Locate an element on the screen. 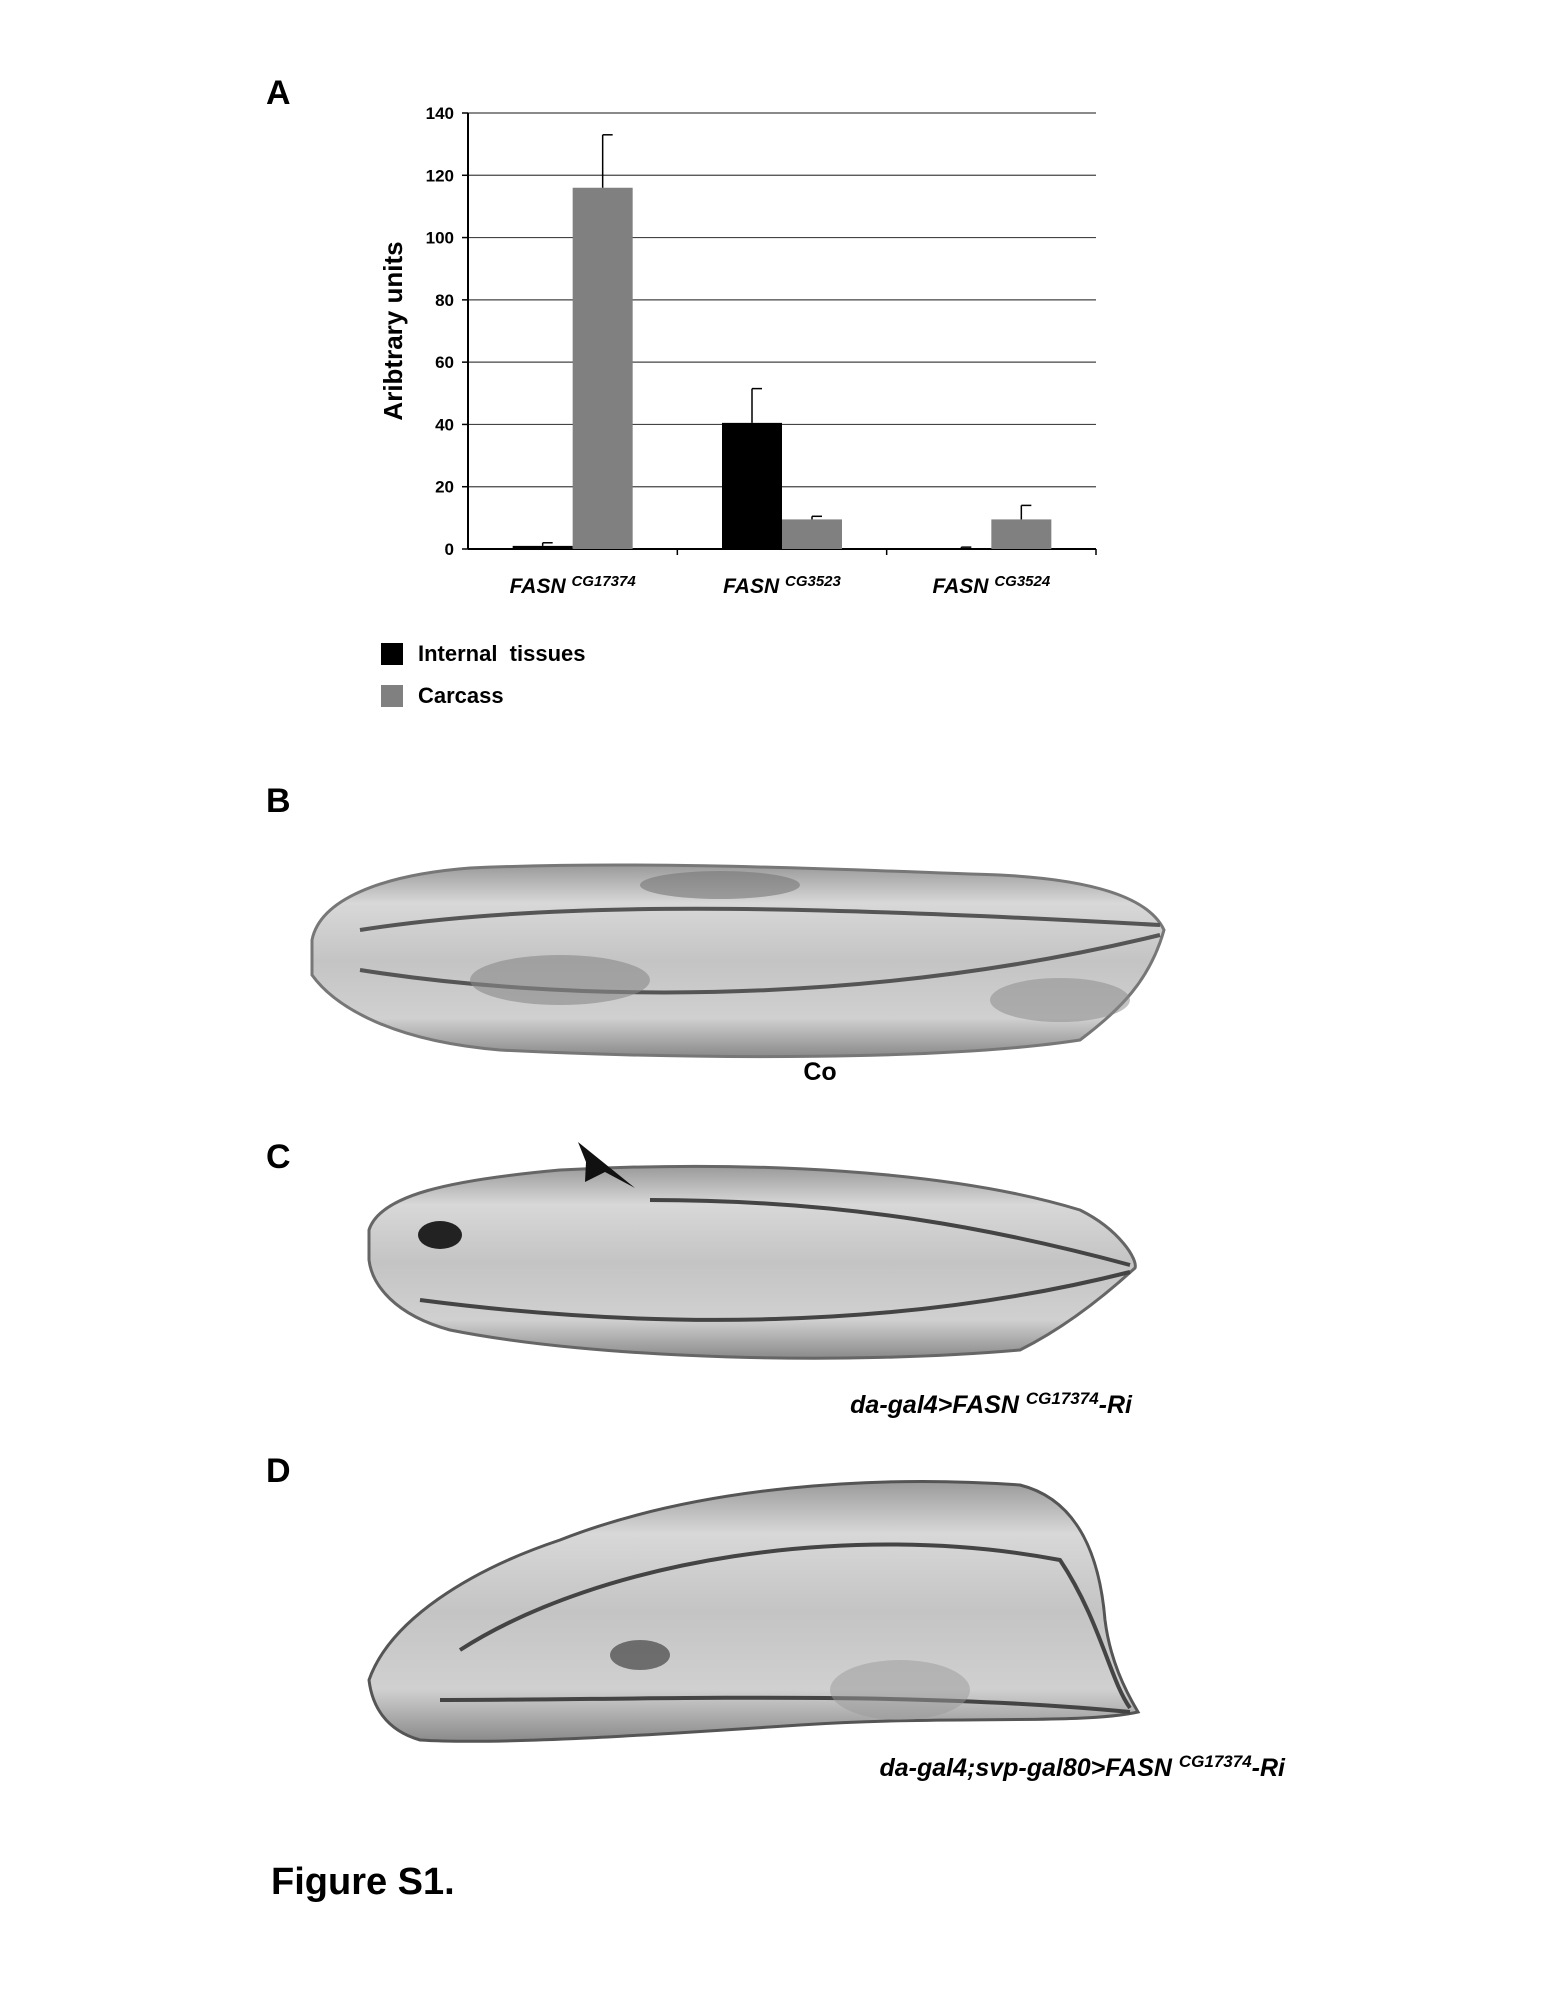 This screenshot has width=1545, height=2005. larva-image-d is located at coordinates (754, 1611).